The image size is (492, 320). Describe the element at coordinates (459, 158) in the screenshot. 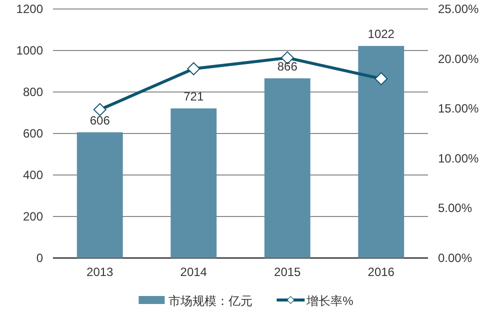

I see `y2-tick-label: 10.00%` at that location.